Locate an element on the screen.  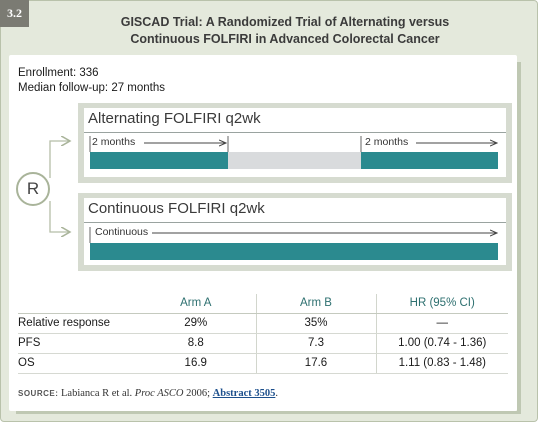
source-journal: Proc ASCO is located at coordinates (159, 393).